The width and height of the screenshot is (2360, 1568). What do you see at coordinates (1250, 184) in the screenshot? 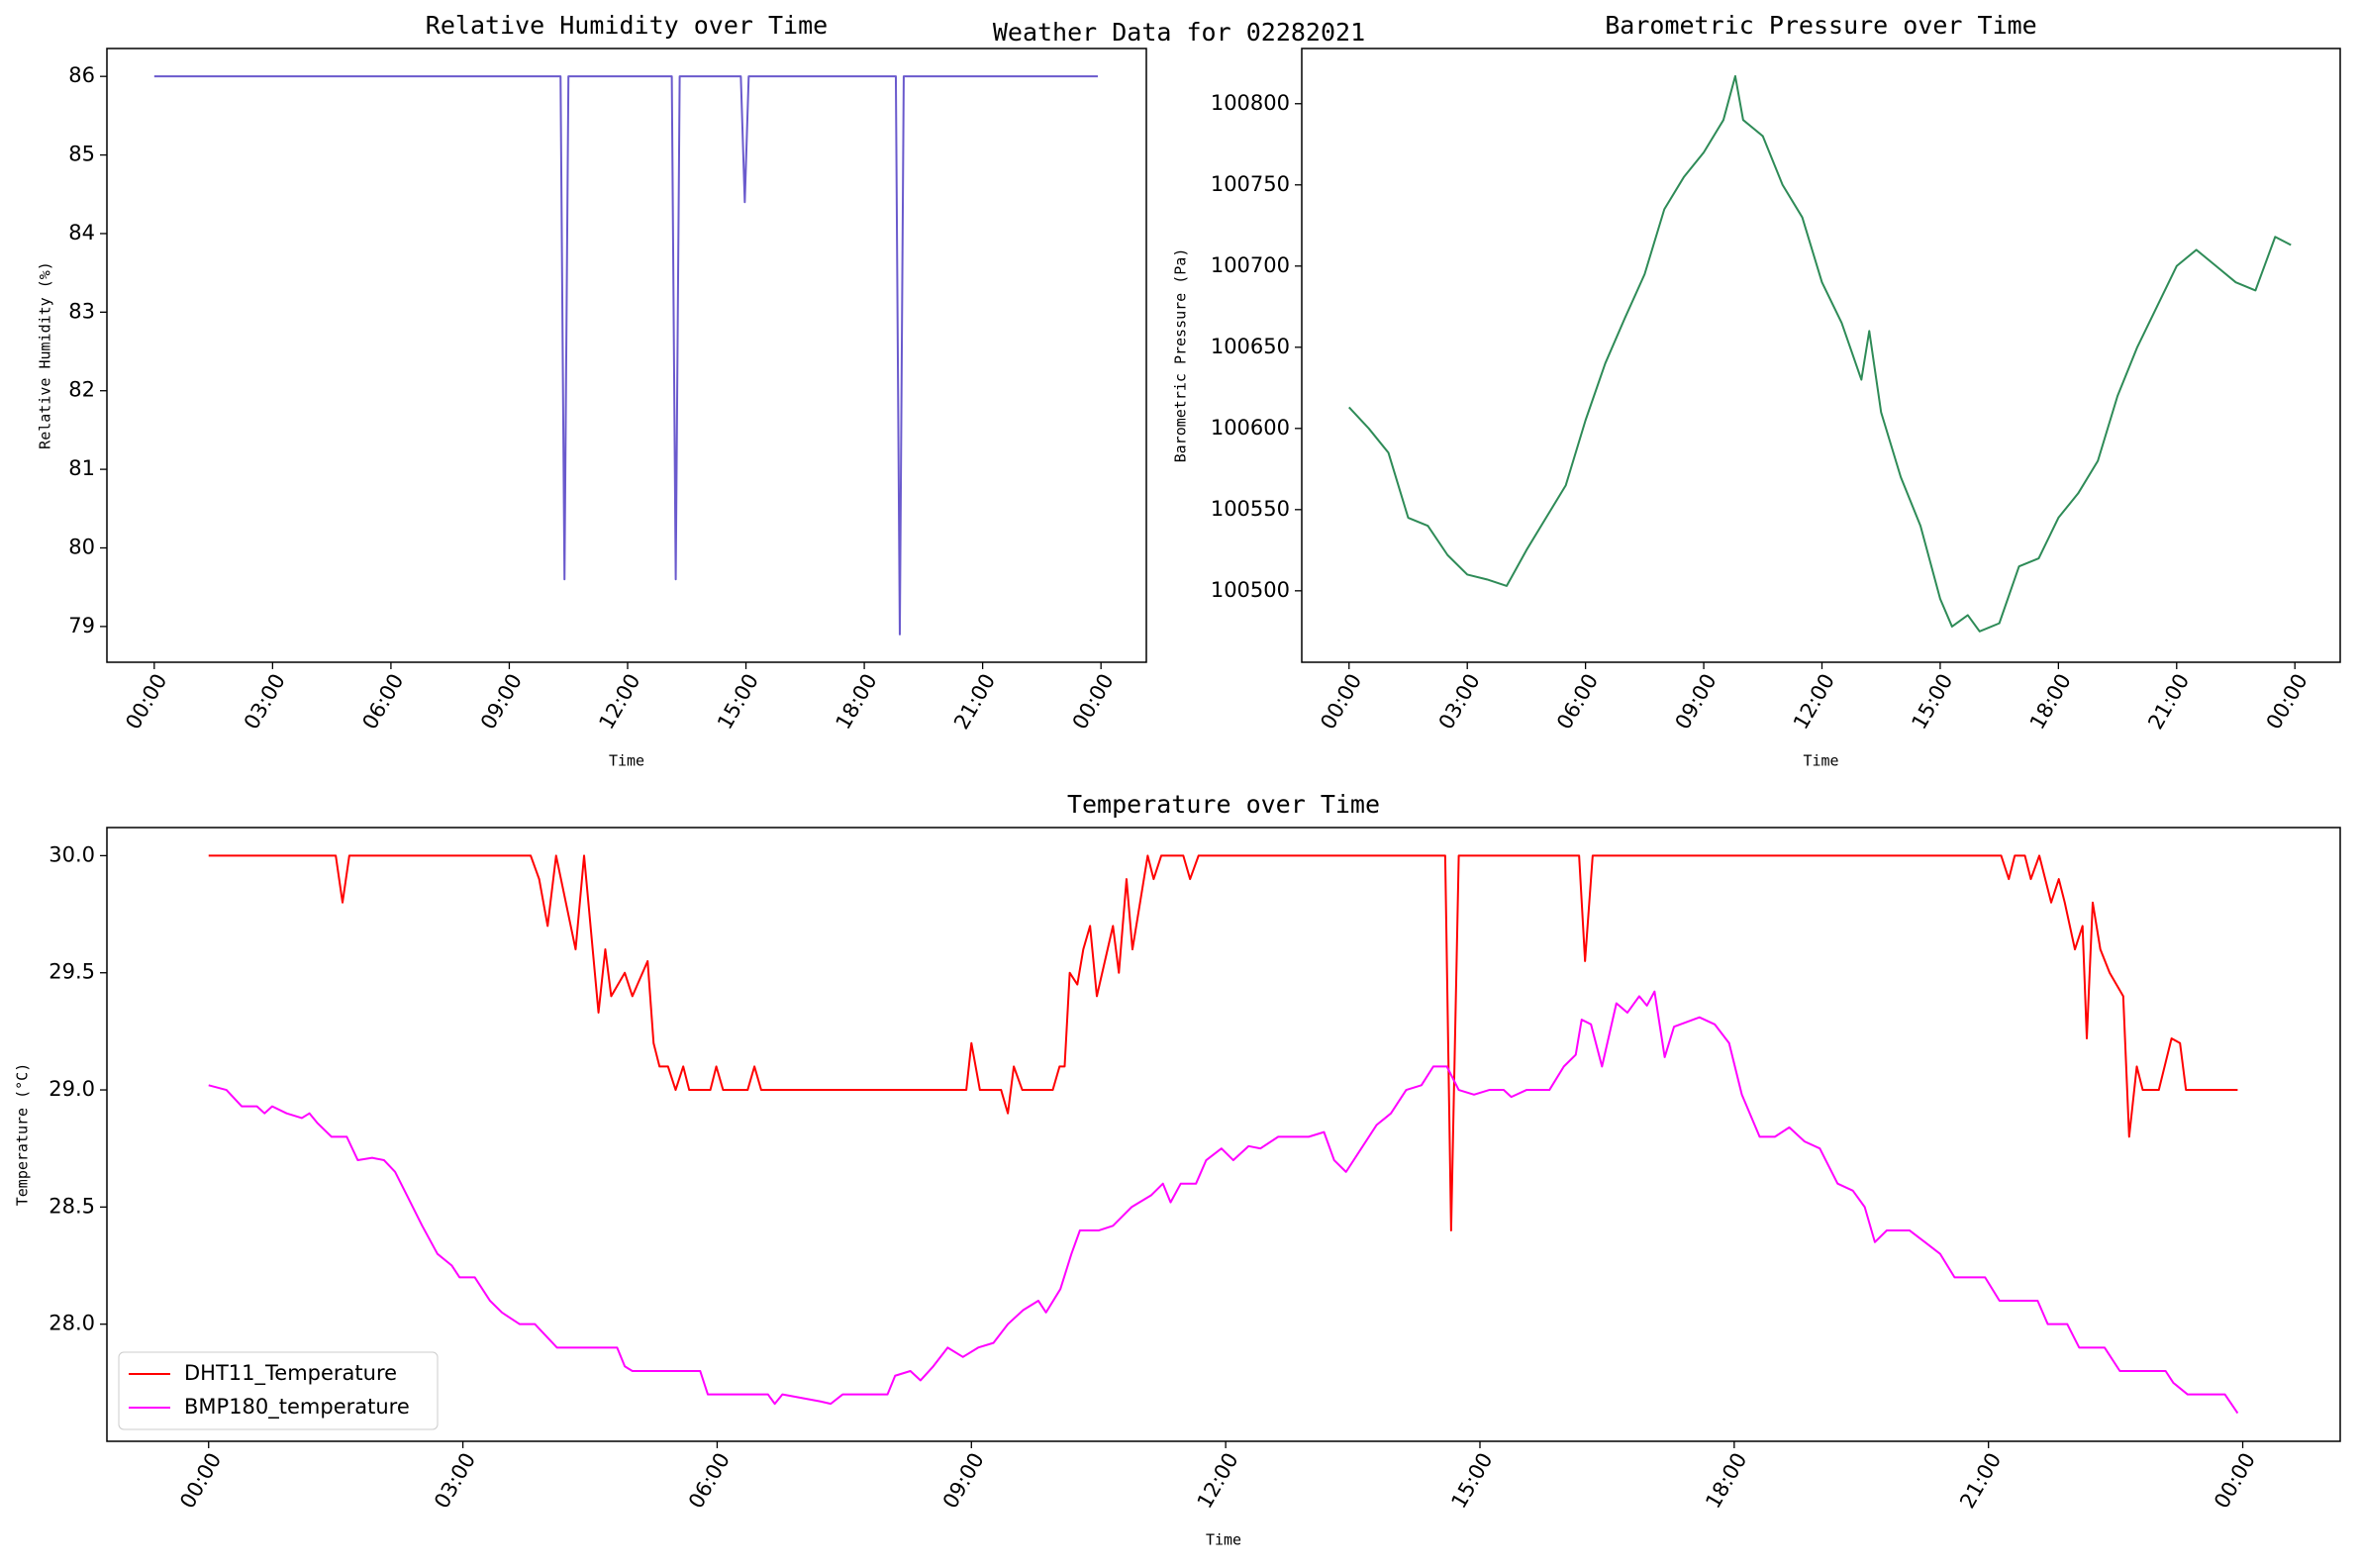
I see `y-tick-label: 100750` at bounding box center [1250, 184].